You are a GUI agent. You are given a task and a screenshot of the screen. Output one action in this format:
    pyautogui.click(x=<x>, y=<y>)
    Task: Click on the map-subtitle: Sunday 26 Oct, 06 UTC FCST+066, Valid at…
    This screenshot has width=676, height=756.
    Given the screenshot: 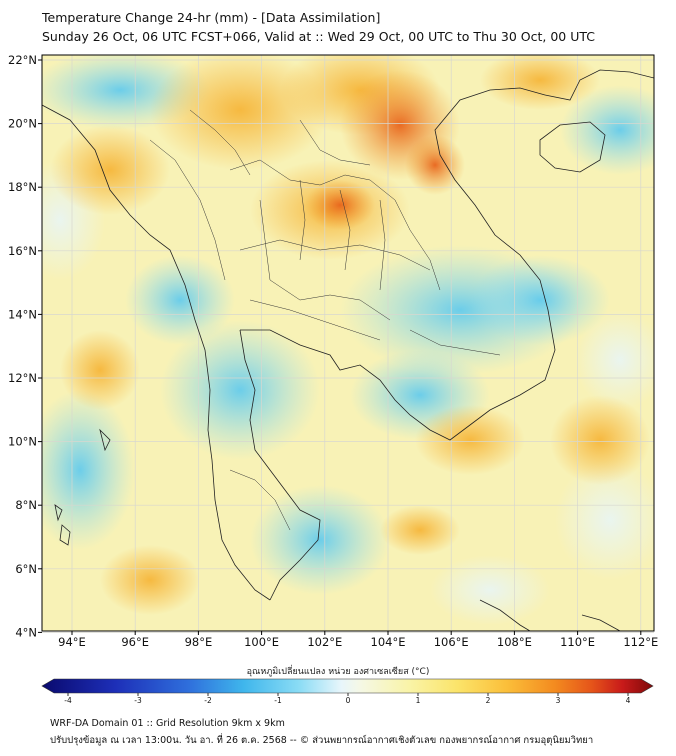 What is the action you would take?
    pyautogui.click(x=318, y=36)
    